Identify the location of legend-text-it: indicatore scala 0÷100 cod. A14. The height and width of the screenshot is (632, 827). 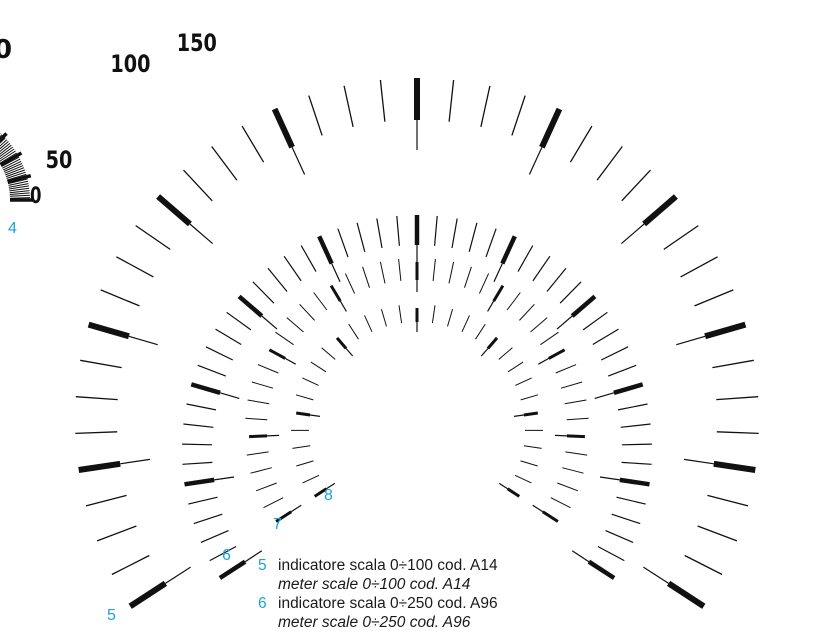
(388, 565).